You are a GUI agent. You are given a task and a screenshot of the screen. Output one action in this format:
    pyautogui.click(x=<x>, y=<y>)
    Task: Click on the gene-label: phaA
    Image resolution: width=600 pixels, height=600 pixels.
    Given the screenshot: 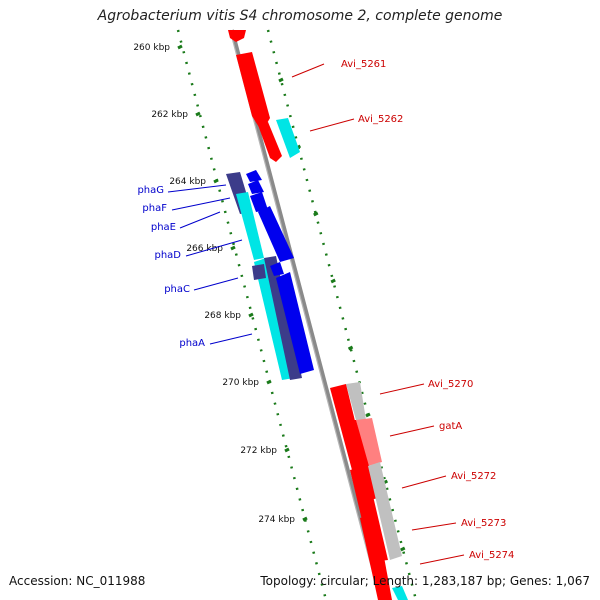 What is the action you would take?
    pyautogui.click(x=192, y=343)
    